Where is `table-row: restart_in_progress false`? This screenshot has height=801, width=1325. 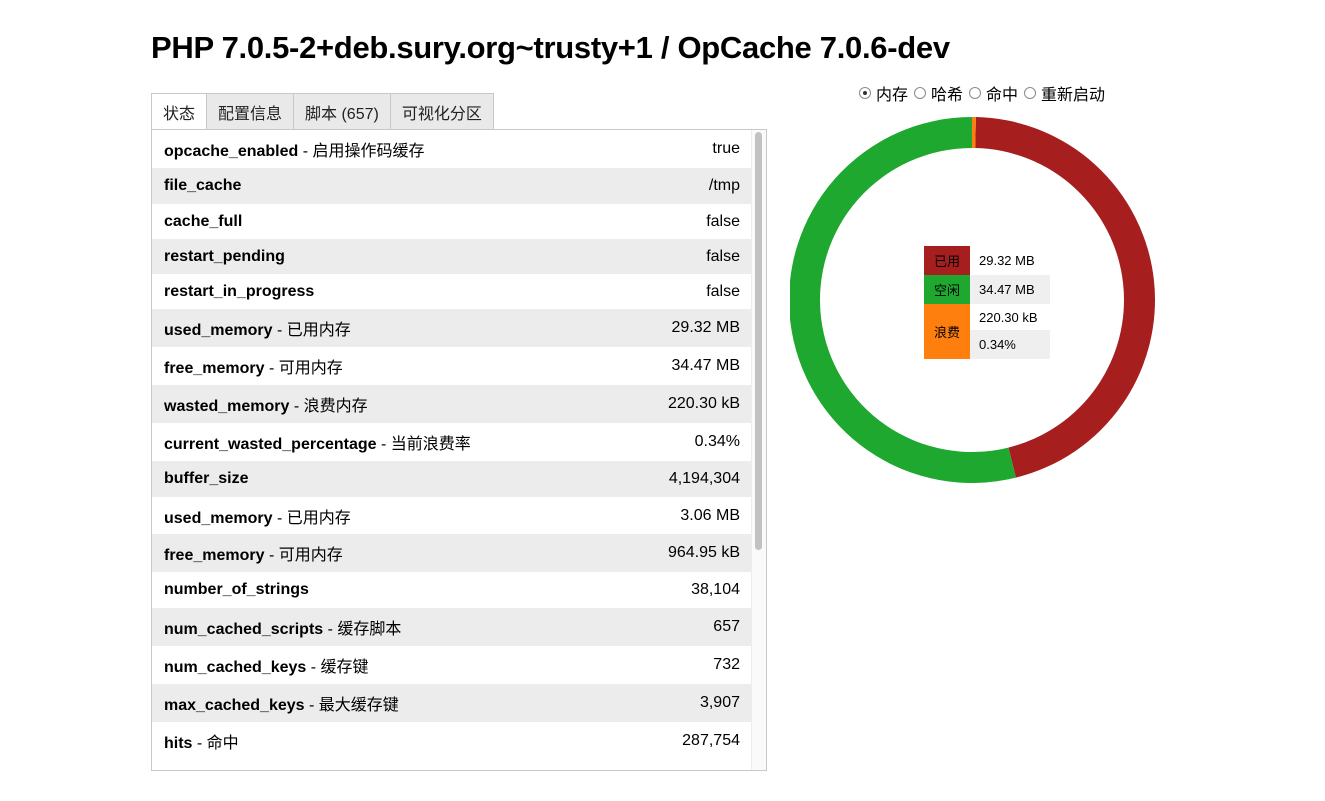
table-row: restart_in_progress false is located at coordinates (452, 291).